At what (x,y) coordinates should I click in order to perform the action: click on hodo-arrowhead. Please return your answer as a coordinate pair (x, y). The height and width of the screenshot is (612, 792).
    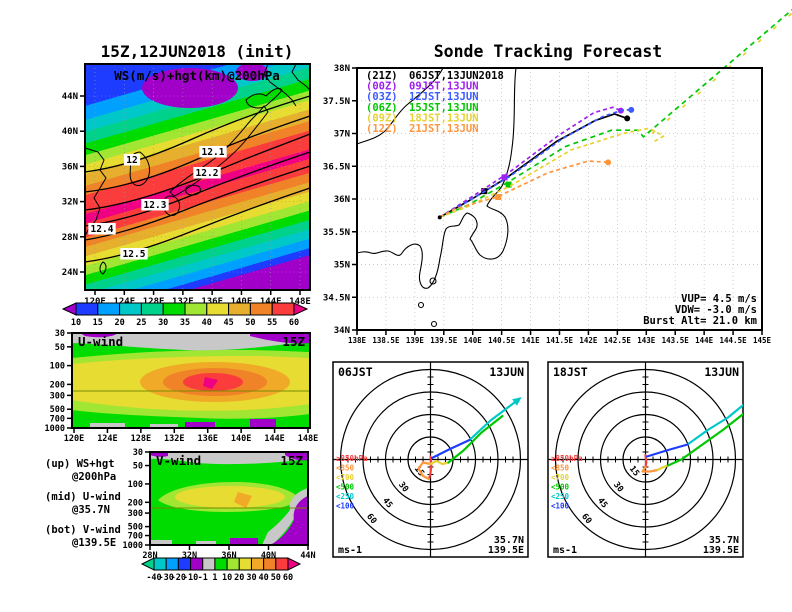
    Looking at the image, I should click on (517, 401).